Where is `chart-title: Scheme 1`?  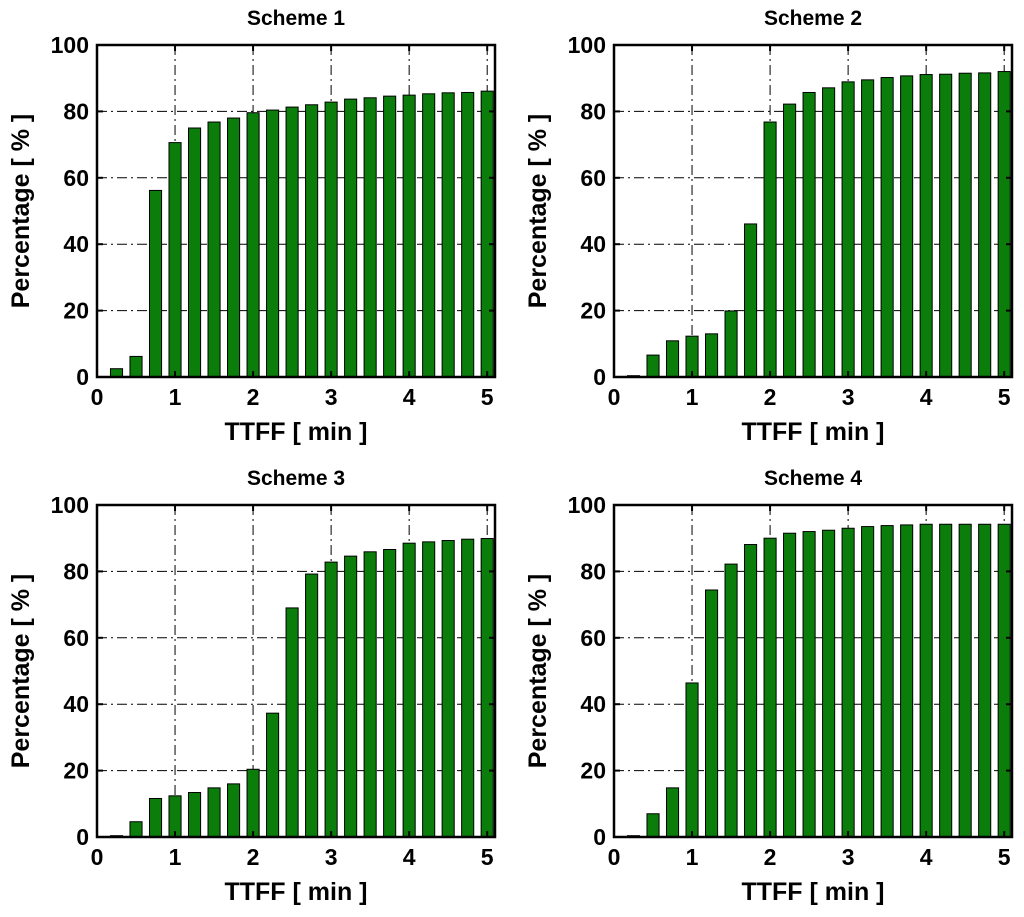
chart-title: Scheme 1 is located at coordinates (296, 18).